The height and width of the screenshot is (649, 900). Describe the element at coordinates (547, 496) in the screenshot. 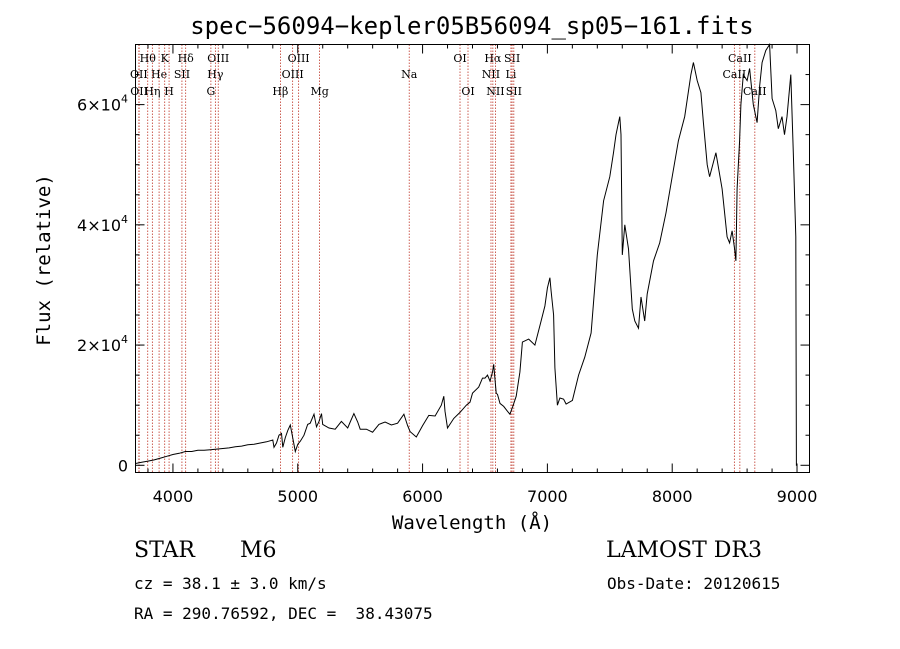

I see `x-tick-label: 7000` at that location.